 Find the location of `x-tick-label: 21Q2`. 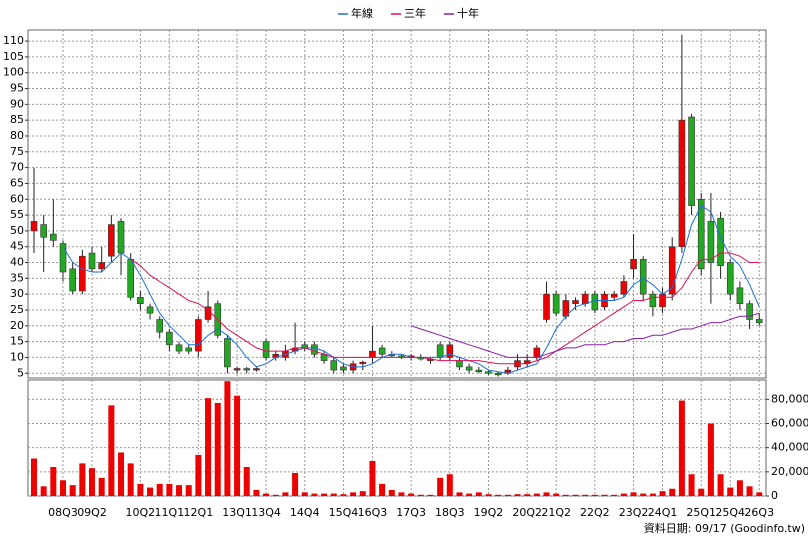

x-tick-label: 21Q2 is located at coordinates (556, 512).